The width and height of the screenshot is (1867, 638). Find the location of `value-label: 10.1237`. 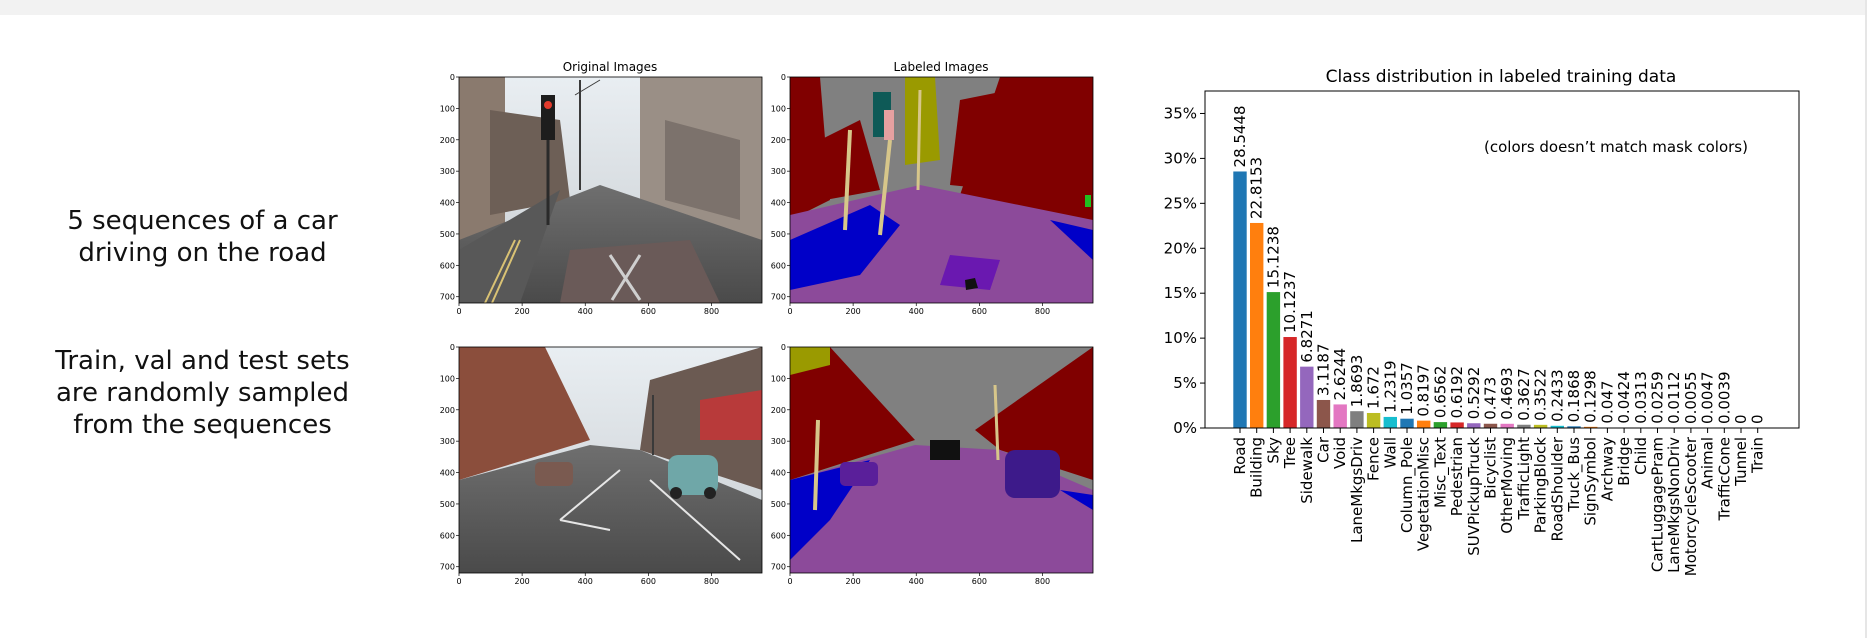

value-label: 10.1237 is located at coordinates (1290, 302).